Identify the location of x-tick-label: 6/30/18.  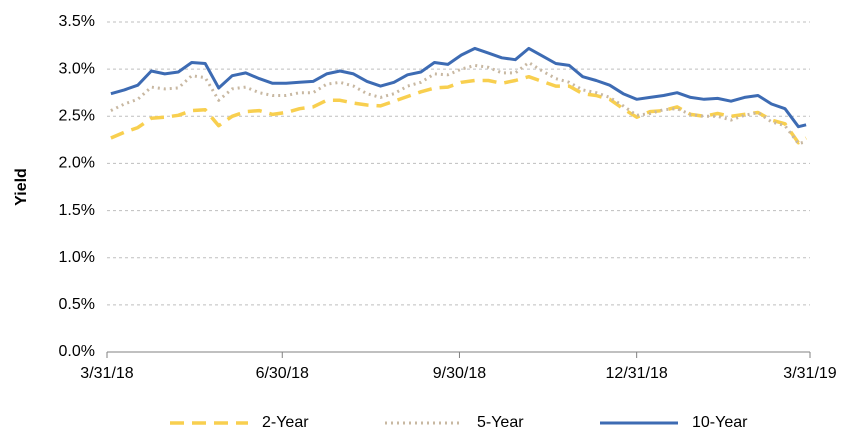
(282, 373).